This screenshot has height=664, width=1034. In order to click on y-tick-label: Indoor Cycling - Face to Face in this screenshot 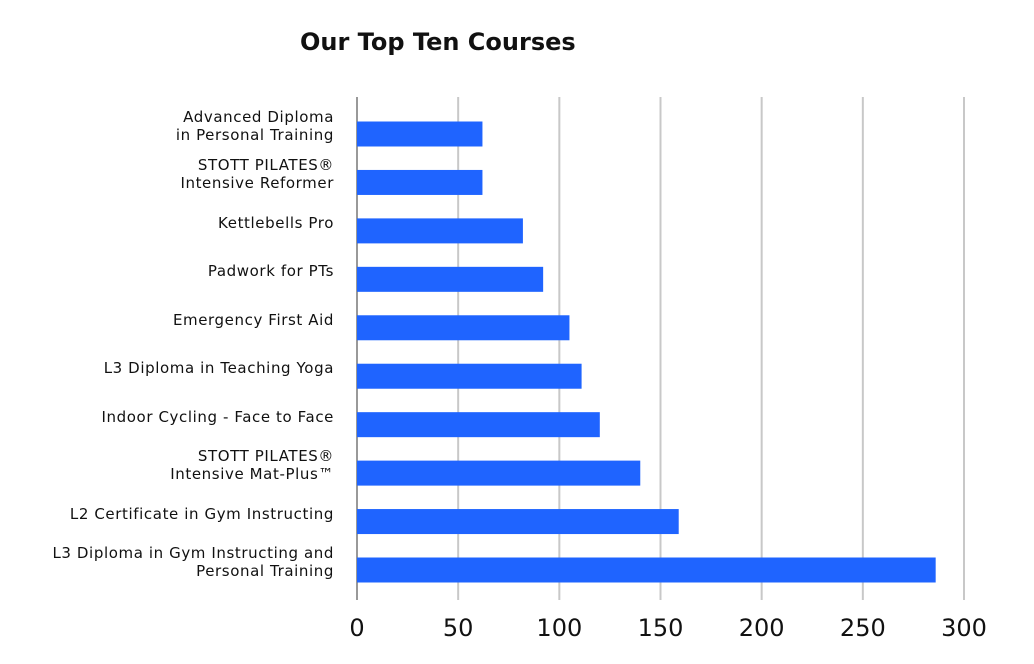, I will do `click(217, 416)`.